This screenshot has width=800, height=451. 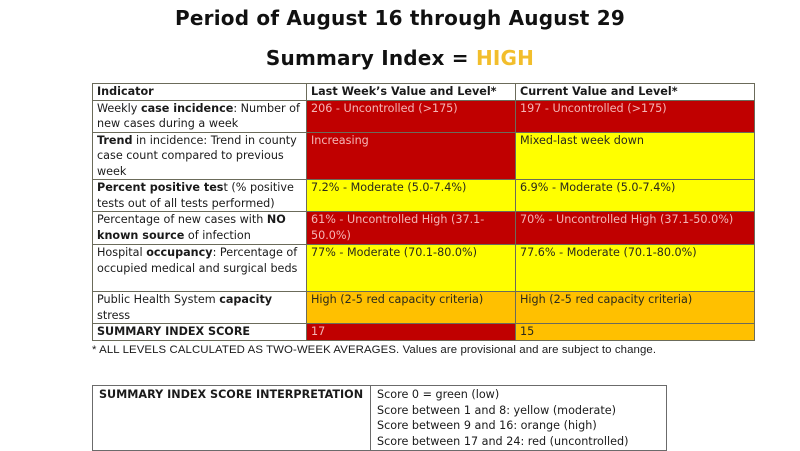 What do you see at coordinates (160, 187) in the screenshot?
I see `indicator-bold-text: Percent positive tes` at bounding box center [160, 187].